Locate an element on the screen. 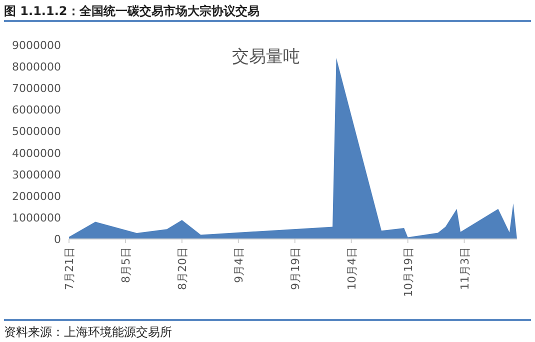  x-tick-label: 10月4日 is located at coordinates (351, 268).